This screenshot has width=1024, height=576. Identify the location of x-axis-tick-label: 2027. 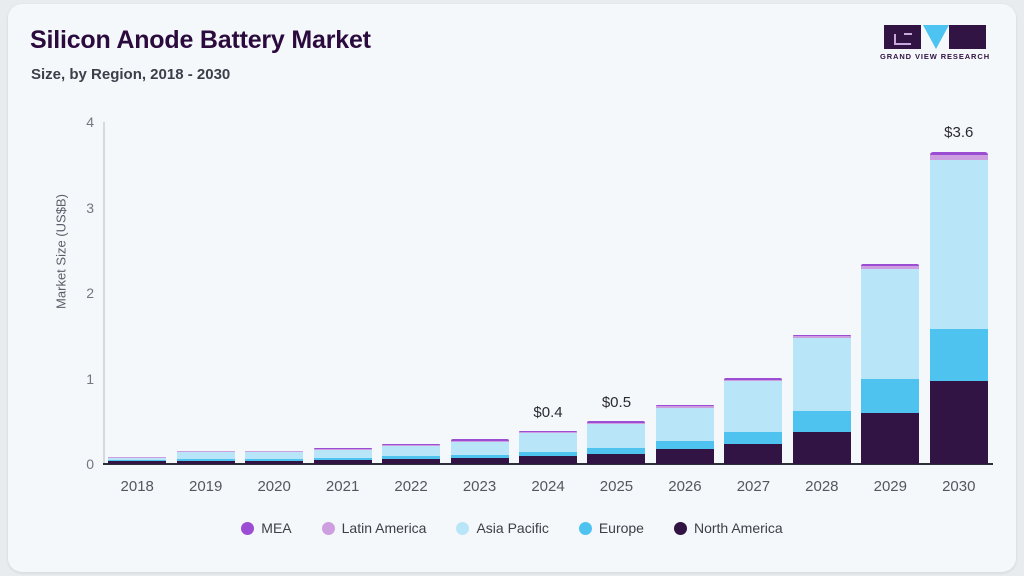
(753, 486).